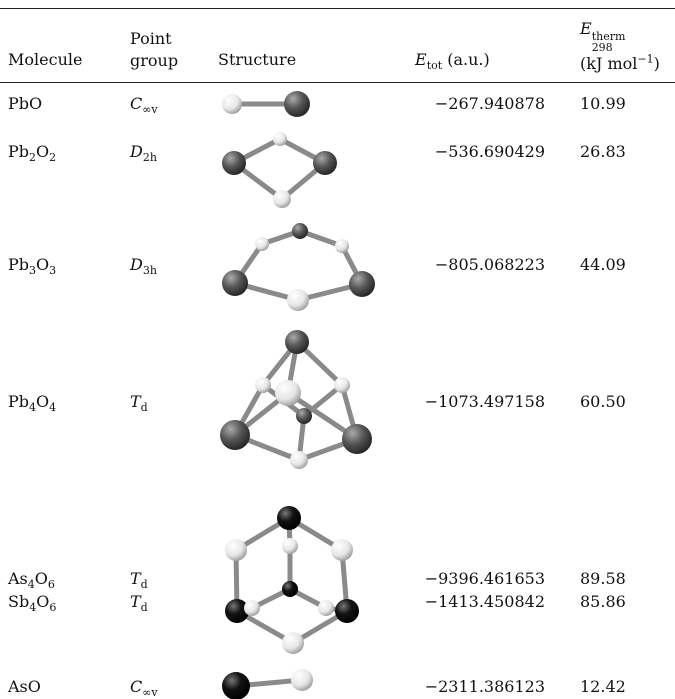 This screenshot has height=699, width=675. I want to click on formula-part: As, so click(18, 578).